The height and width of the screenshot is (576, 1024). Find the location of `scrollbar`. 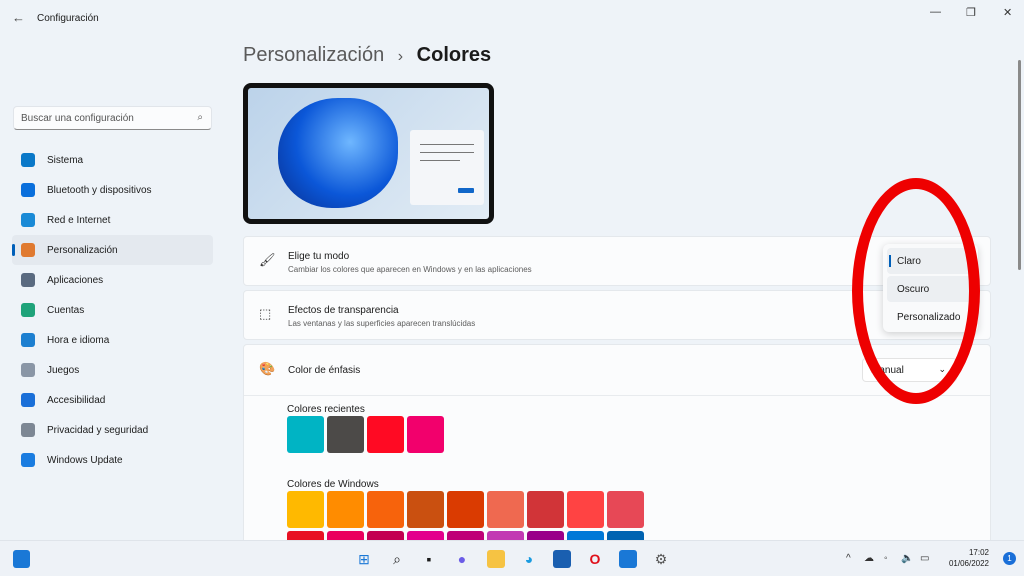

scrollbar is located at coordinates (1019, 165).